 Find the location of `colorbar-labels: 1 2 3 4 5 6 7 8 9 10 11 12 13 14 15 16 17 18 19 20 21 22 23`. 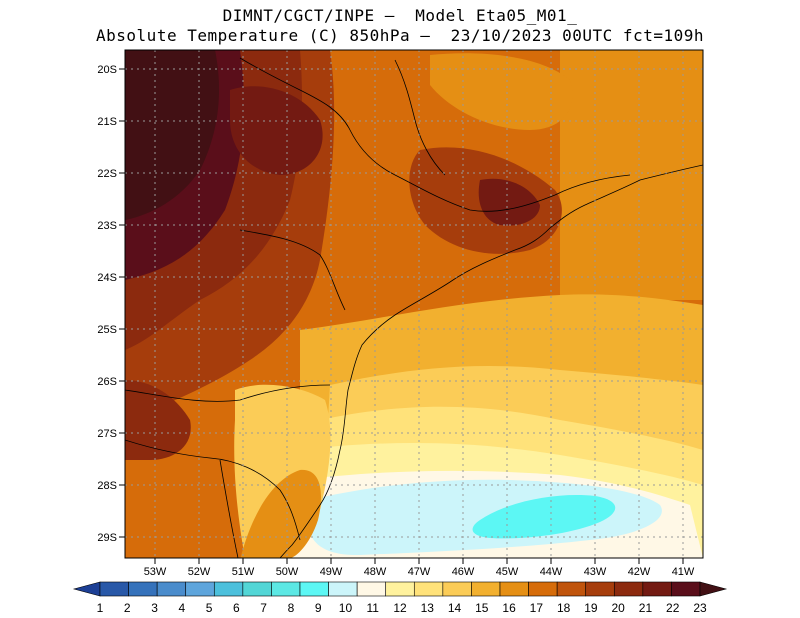

colorbar-labels: 1 2 3 4 5 6 7 8 9 10 11 12 13 14 15 16 17 18 19 20 21 22 23 is located at coordinates (402, 608).